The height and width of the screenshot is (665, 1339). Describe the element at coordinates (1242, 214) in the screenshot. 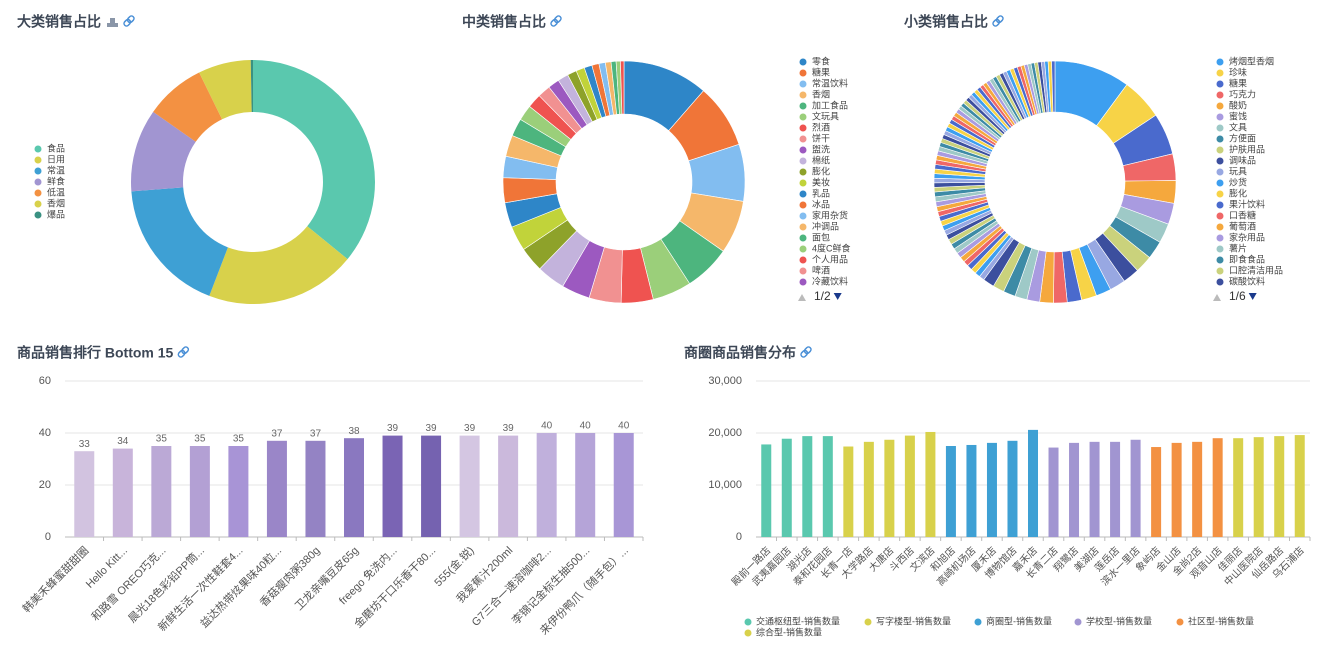

I see `legend-label: 口香糖` at that location.